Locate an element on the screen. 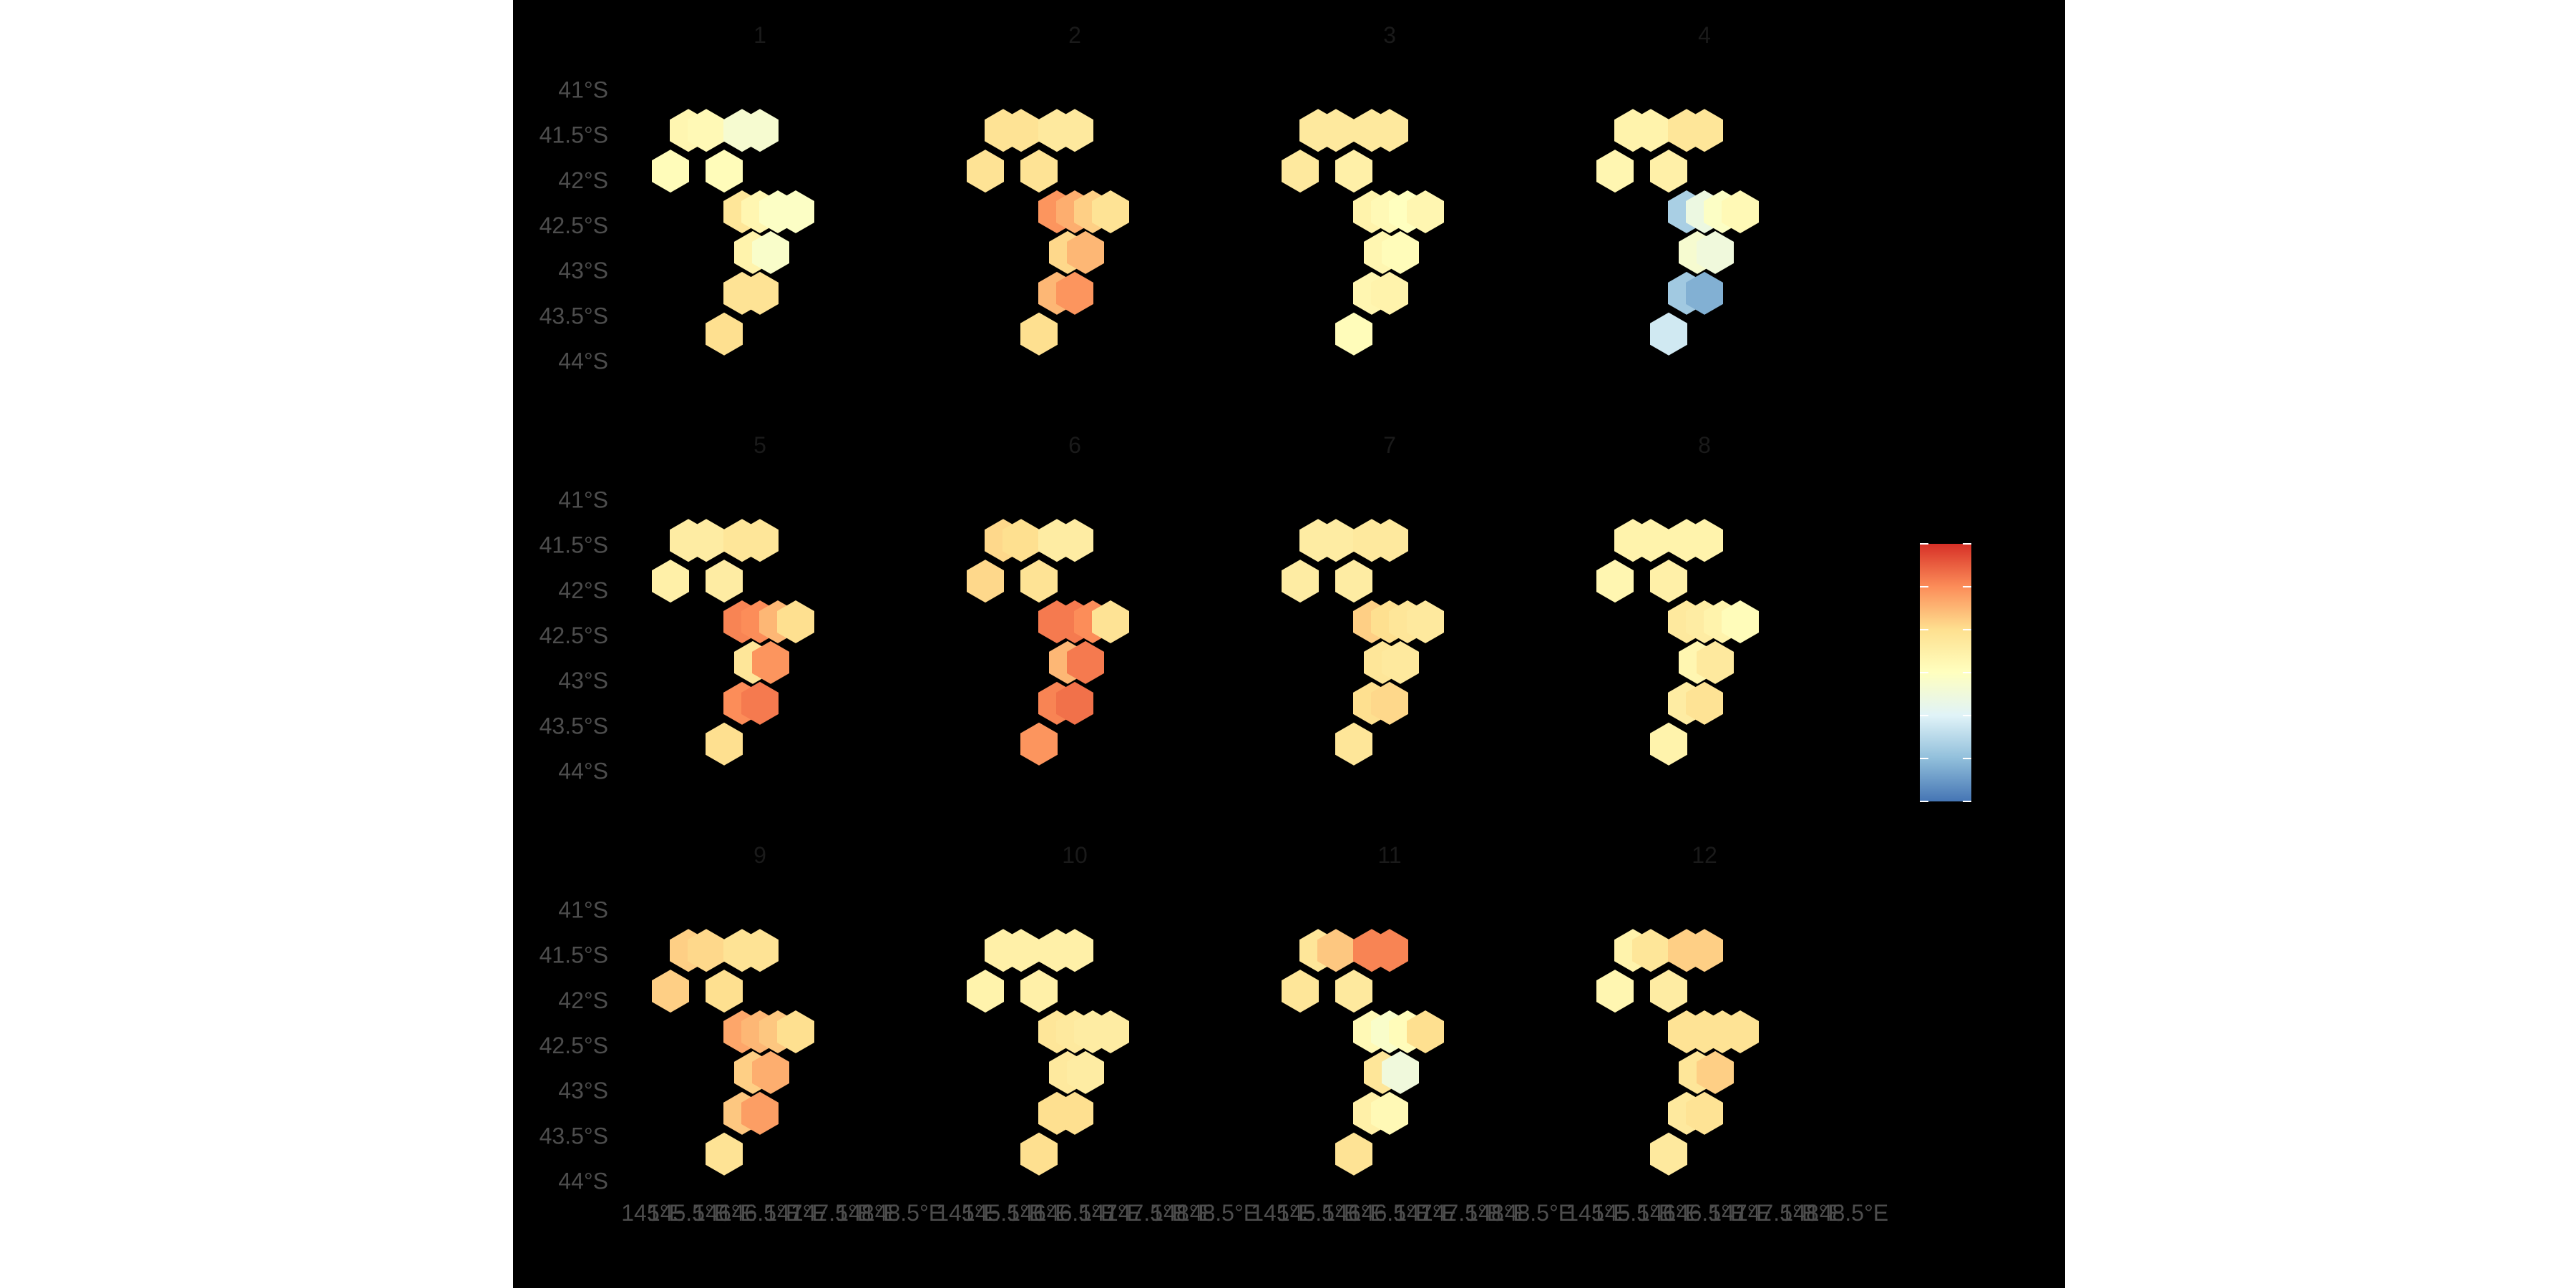  panel-title: 6 is located at coordinates (1074, 445).